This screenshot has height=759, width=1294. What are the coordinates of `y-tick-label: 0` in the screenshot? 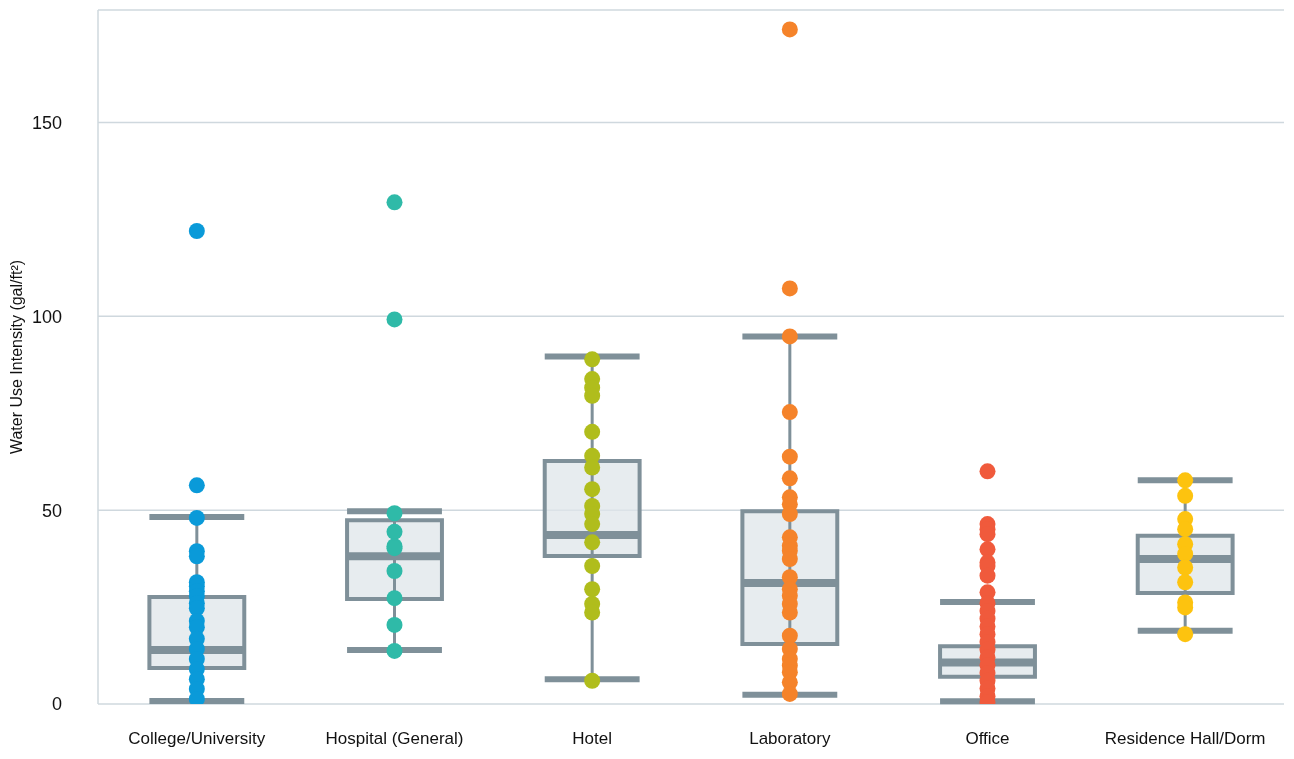 It's located at (56, 704).